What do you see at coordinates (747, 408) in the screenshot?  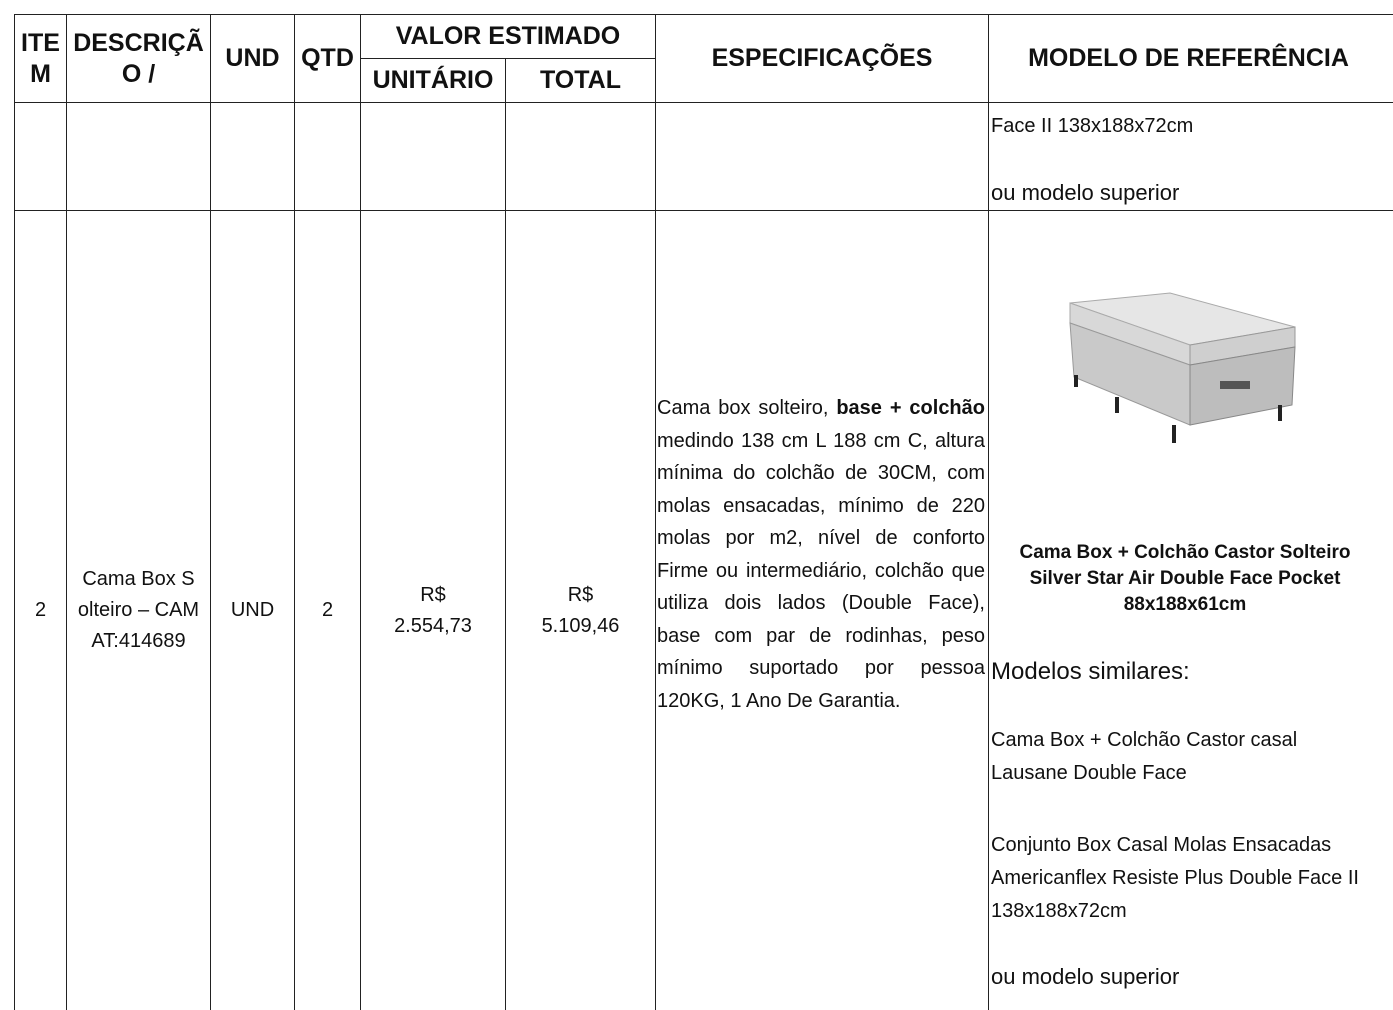 I see `specification-text: Cama box solteiro,` at bounding box center [747, 408].